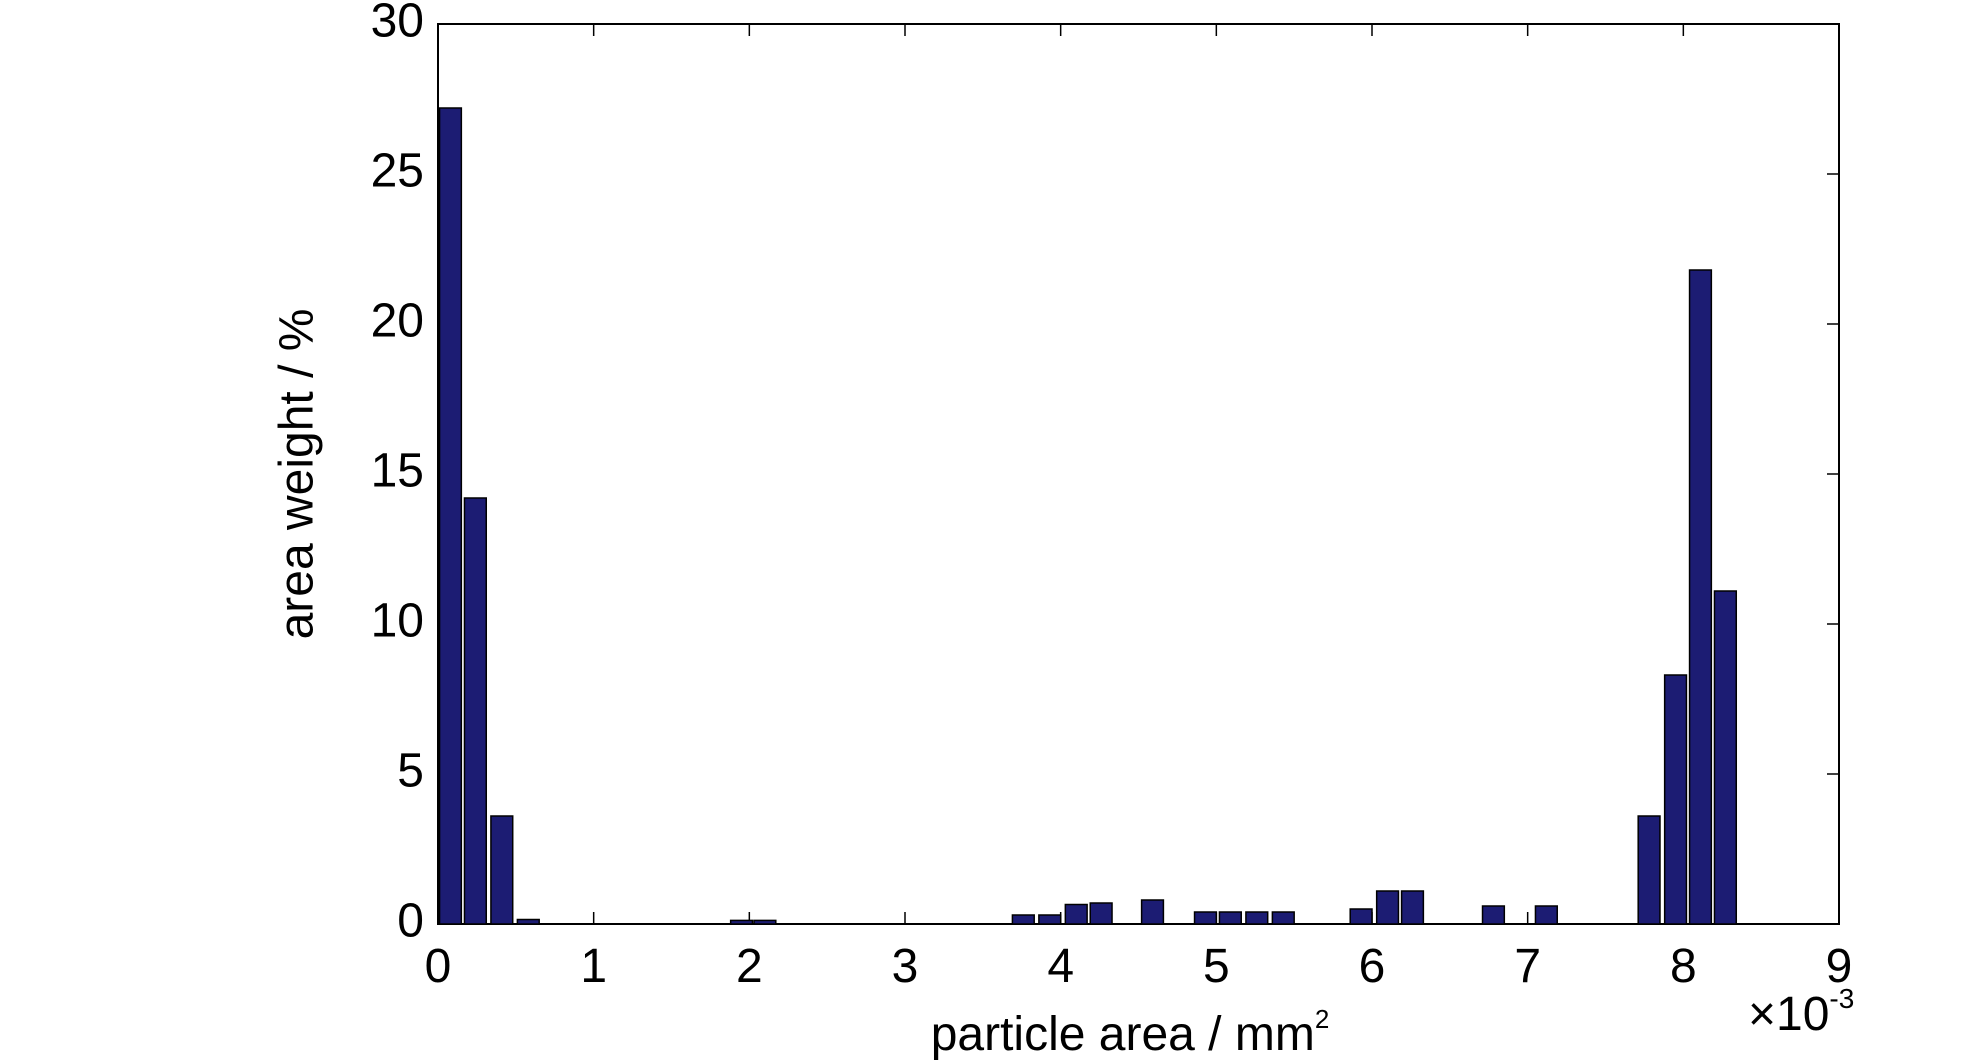  I want to click on y-tick-label: 20, so click(397, 321).